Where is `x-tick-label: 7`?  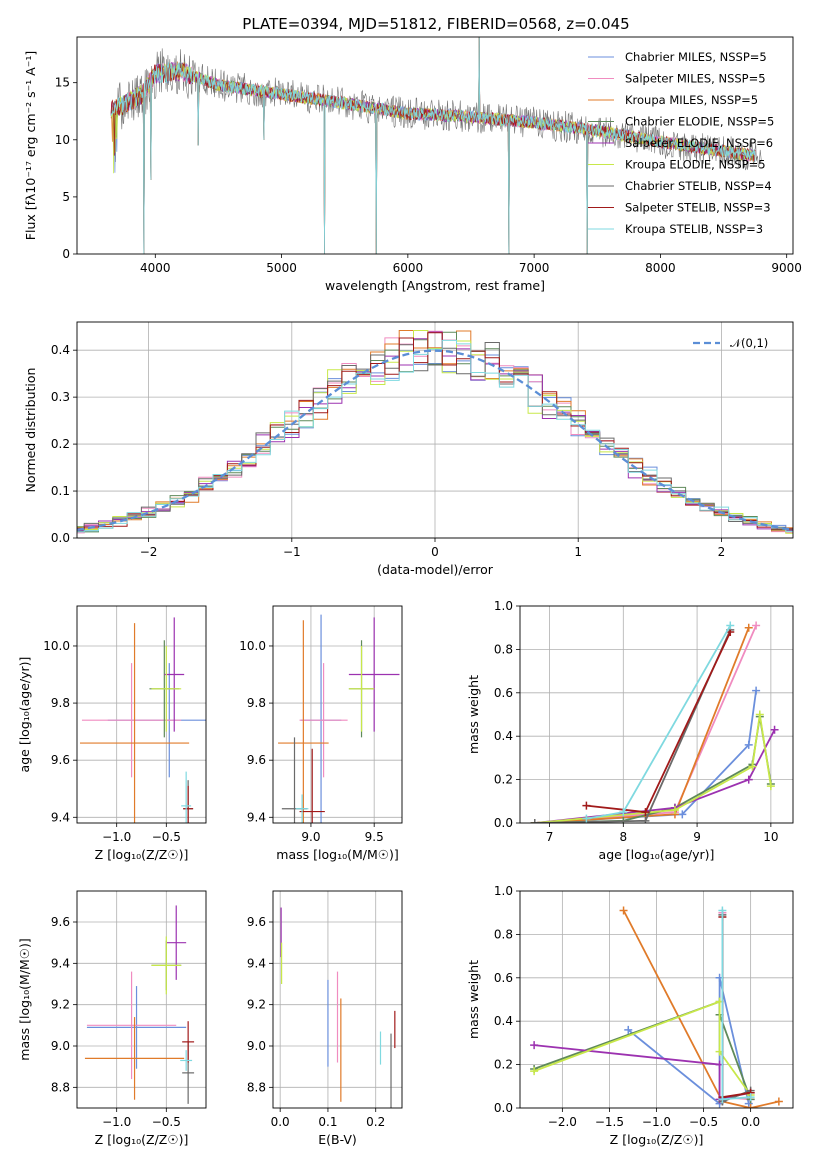 x-tick-label: 7 is located at coordinates (550, 837).